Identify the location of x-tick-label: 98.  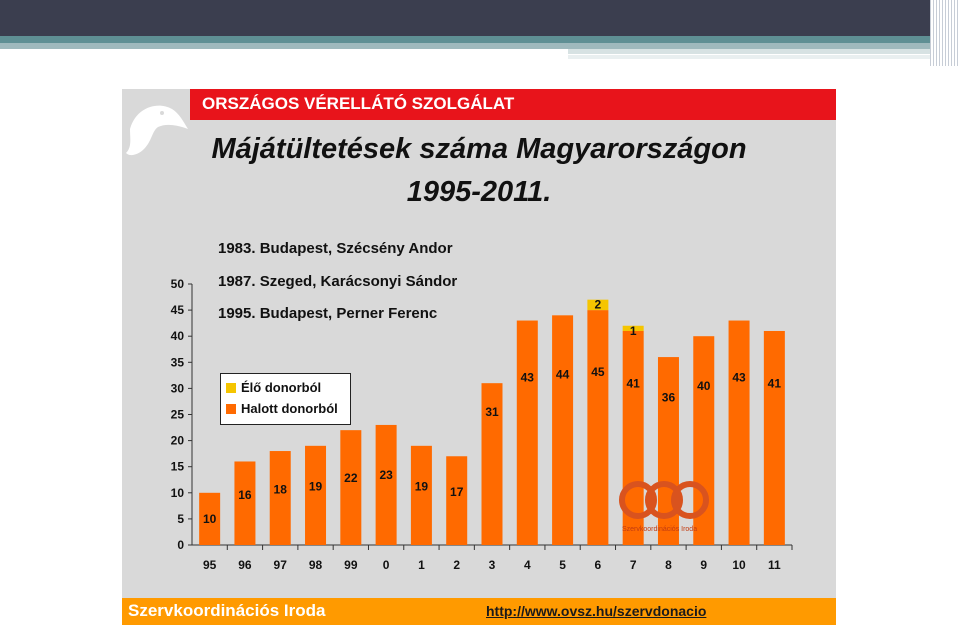
(316, 565).